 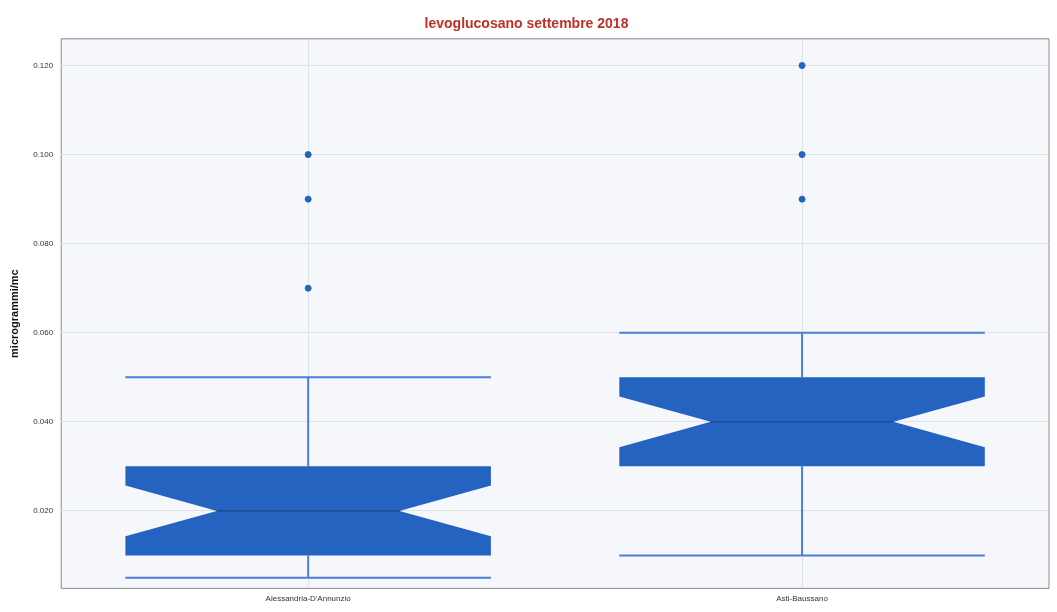 What do you see at coordinates (43, 243) in the screenshot?
I see `y-tick-label: 0.080` at bounding box center [43, 243].